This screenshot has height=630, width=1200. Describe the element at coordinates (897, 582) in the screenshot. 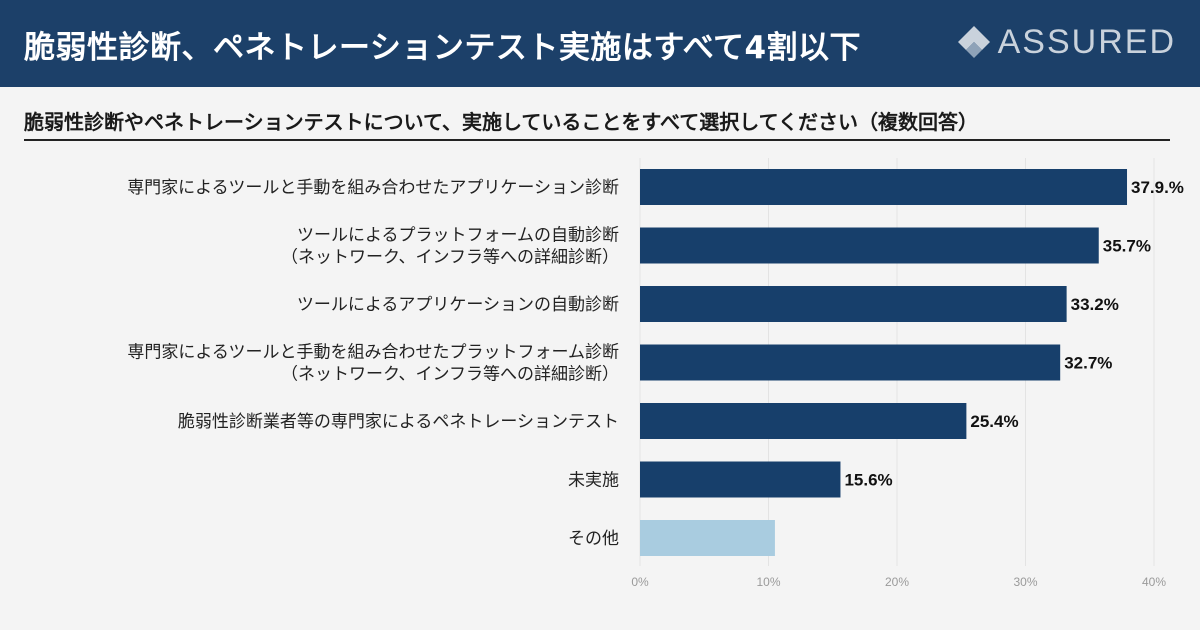

I see `x-tick-label: 20%` at that location.